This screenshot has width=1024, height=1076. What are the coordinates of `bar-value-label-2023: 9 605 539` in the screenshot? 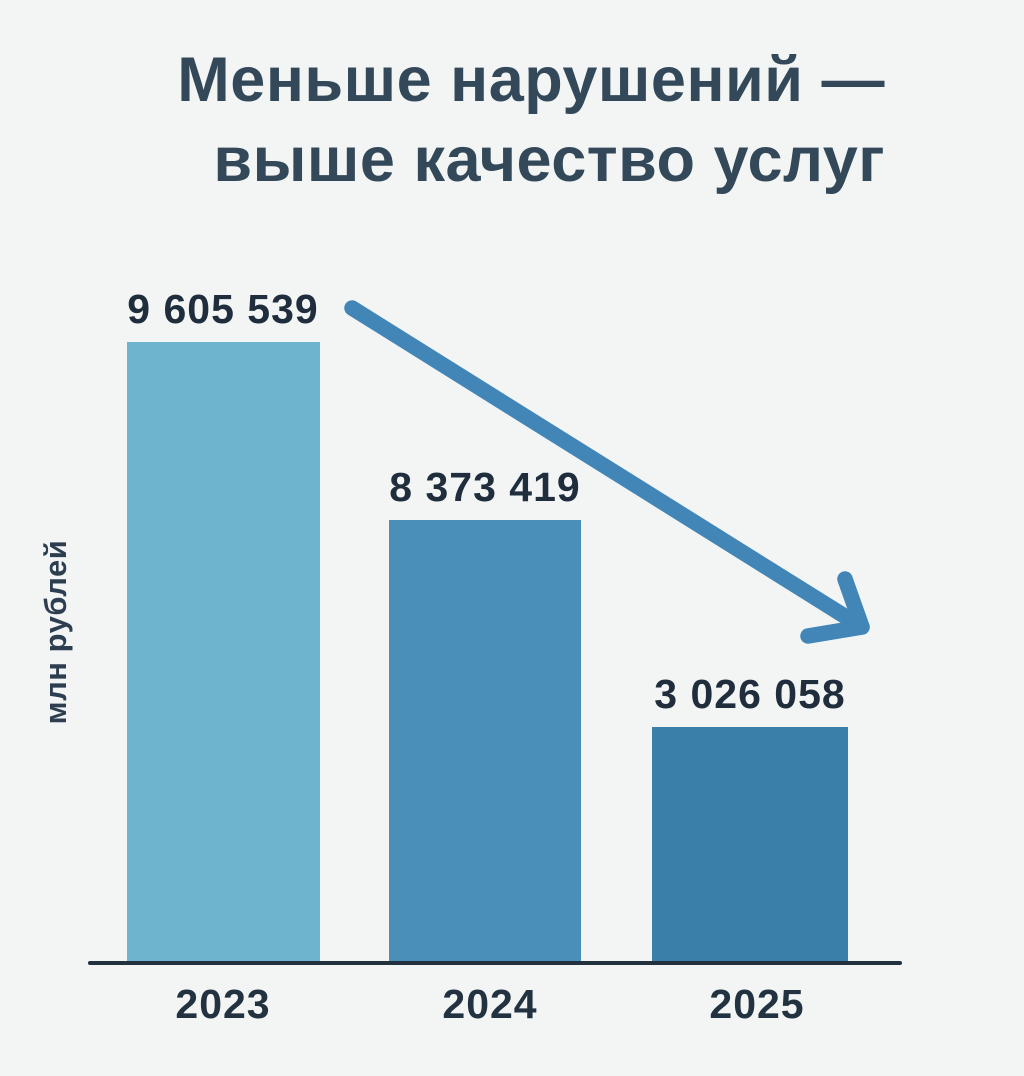 It's located at (223, 309).